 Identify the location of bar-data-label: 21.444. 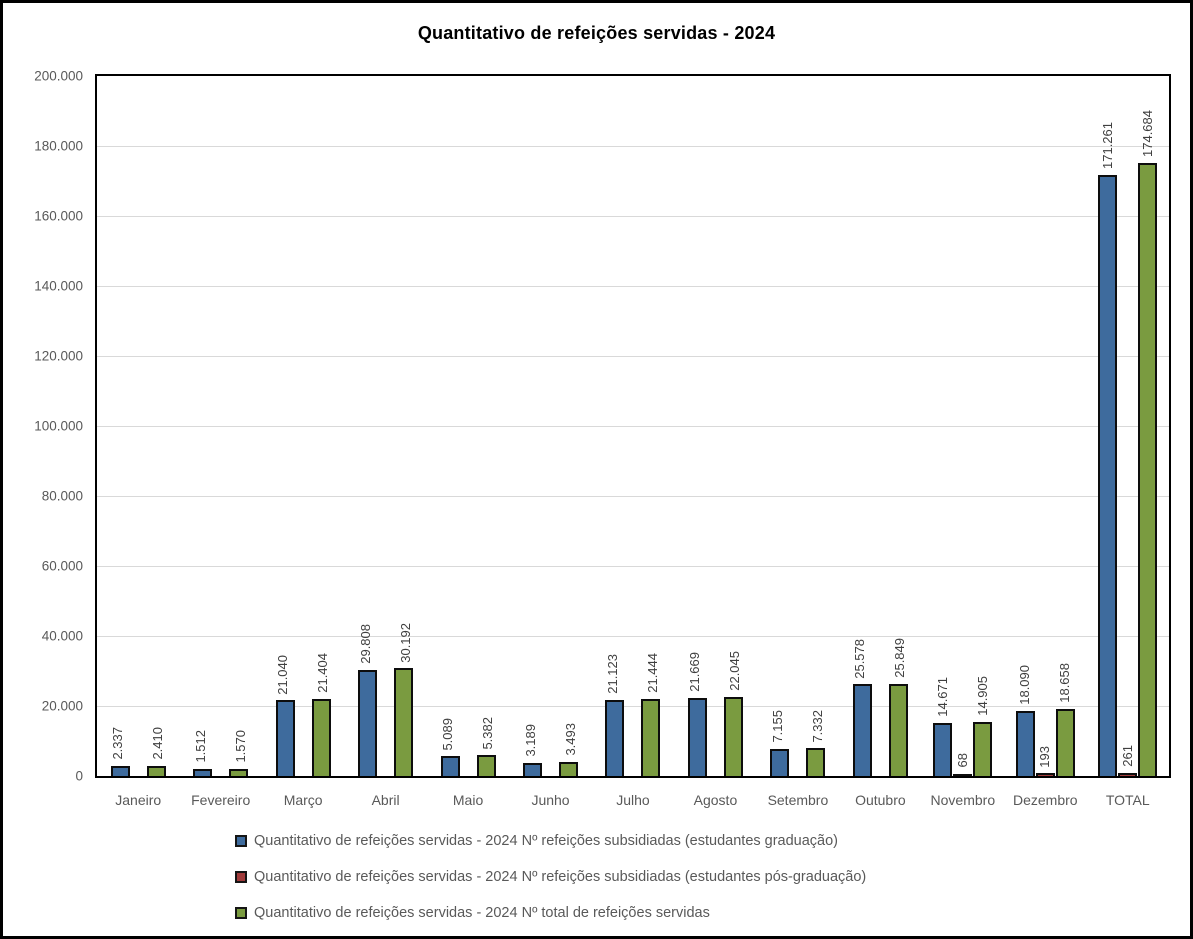
(652, 673).